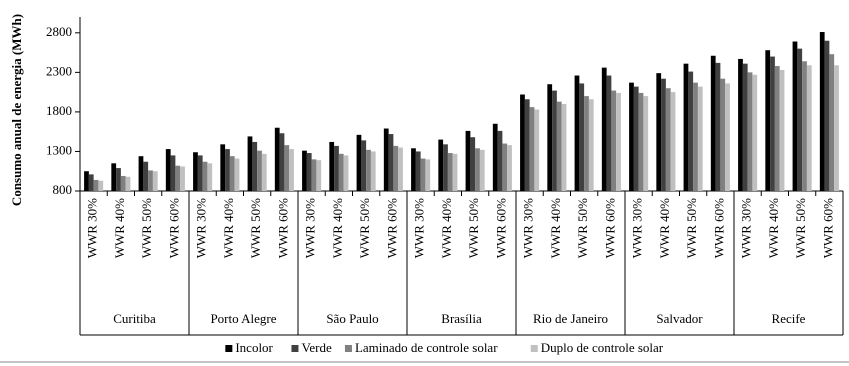 This screenshot has height=366, width=849. I want to click on y-tick-label: 2800, so click(59, 31).